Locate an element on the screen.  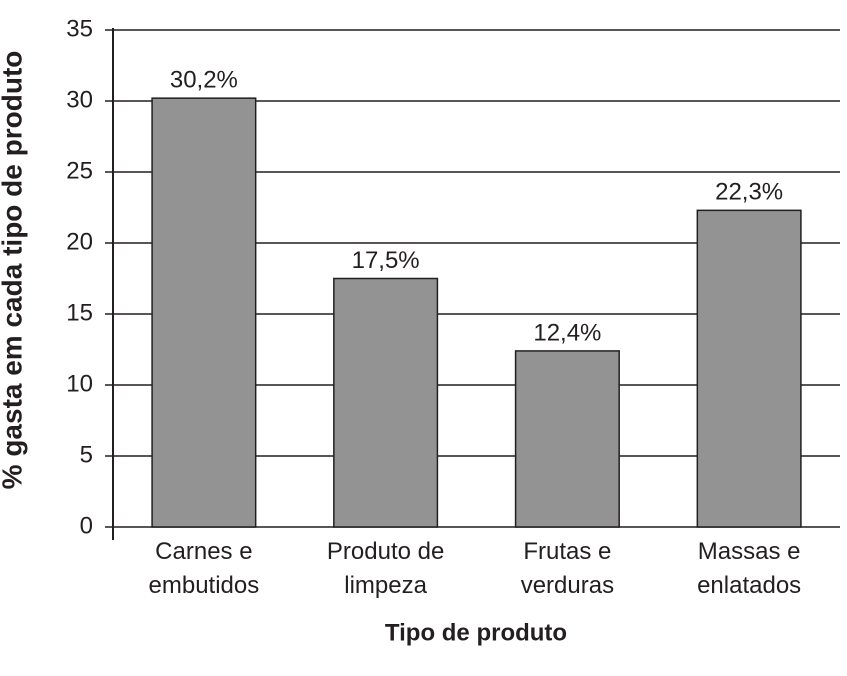
x-tick-label: Produto de limpeza is located at coordinates (385, 568).